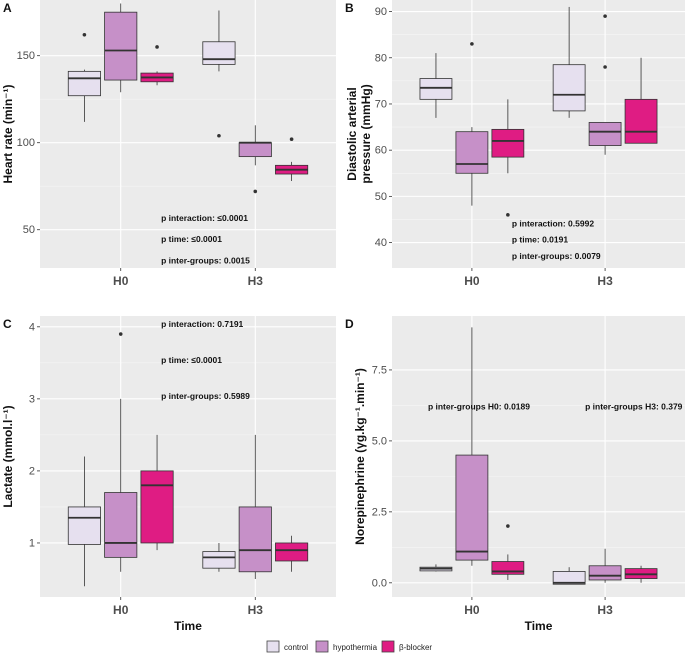 The height and width of the screenshot is (655, 685). Describe the element at coordinates (360, 456) in the screenshot. I see `y-axis-title: Norepinephrine (γg.kg⁻¹.min⁻¹)` at that location.